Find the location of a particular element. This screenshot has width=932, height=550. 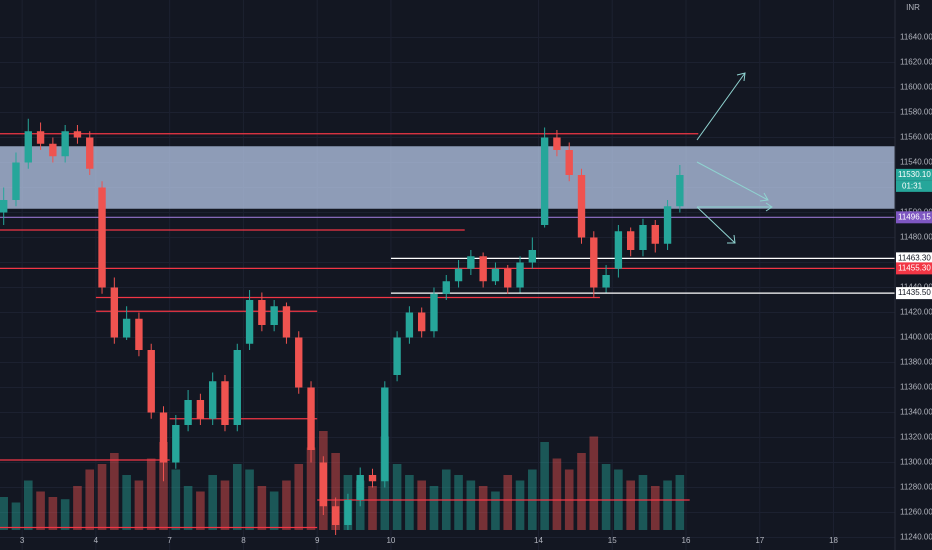

x-tick-label: 3 is located at coordinates (22, 540).